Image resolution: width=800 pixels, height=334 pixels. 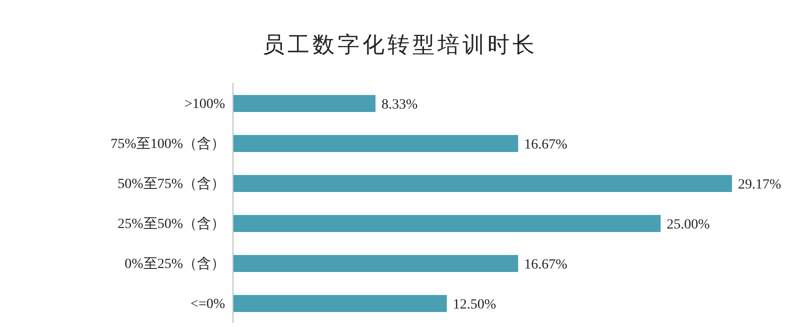 I want to click on data-label: 8.33%, so click(x=400, y=105).